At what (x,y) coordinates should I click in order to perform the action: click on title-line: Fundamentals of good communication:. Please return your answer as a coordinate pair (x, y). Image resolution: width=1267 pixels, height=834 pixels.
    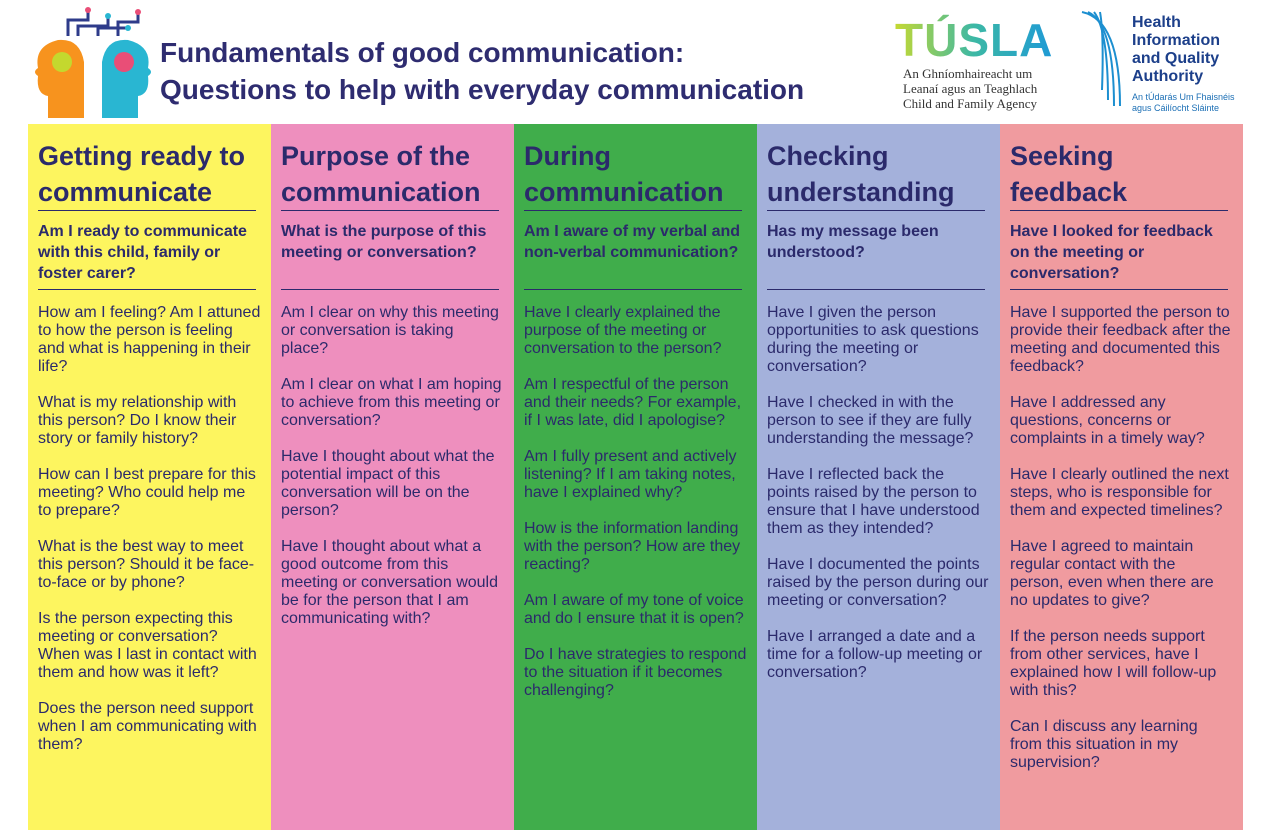
    Looking at the image, I should click on (422, 52).